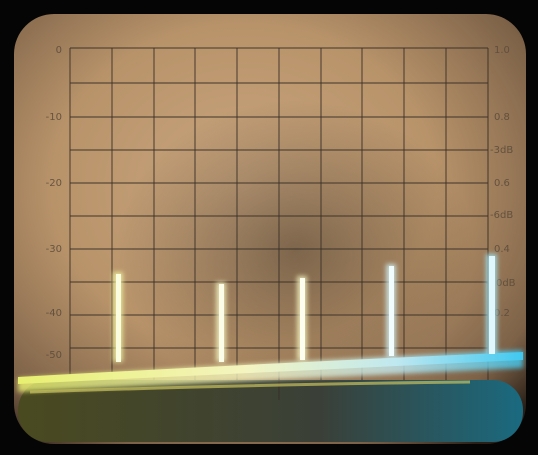 This screenshot has width=538, height=455. I want to click on left-scale-label: -30, so click(54, 249).